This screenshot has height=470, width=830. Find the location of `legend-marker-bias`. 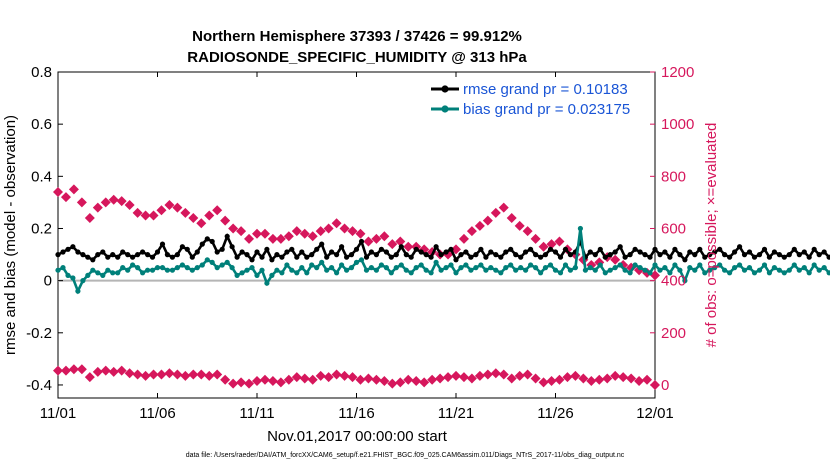

legend-marker-bias is located at coordinates (445, 109).